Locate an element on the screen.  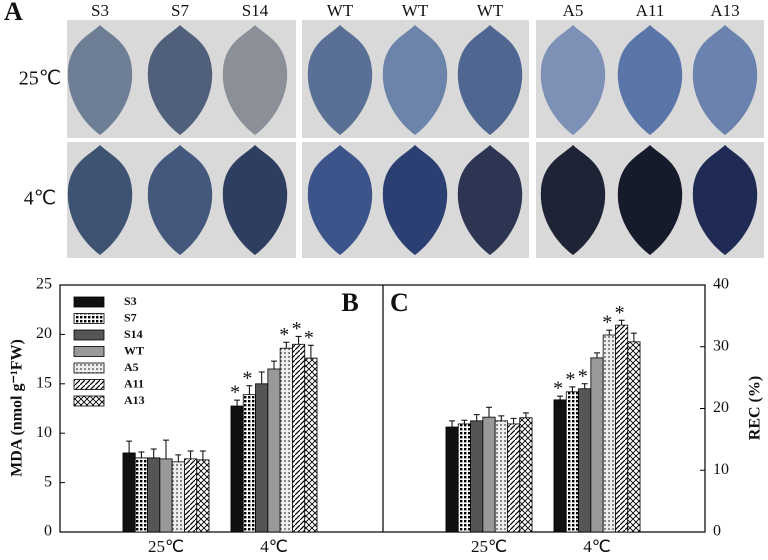
column-label: A5 is located at coordinates (573, 10).